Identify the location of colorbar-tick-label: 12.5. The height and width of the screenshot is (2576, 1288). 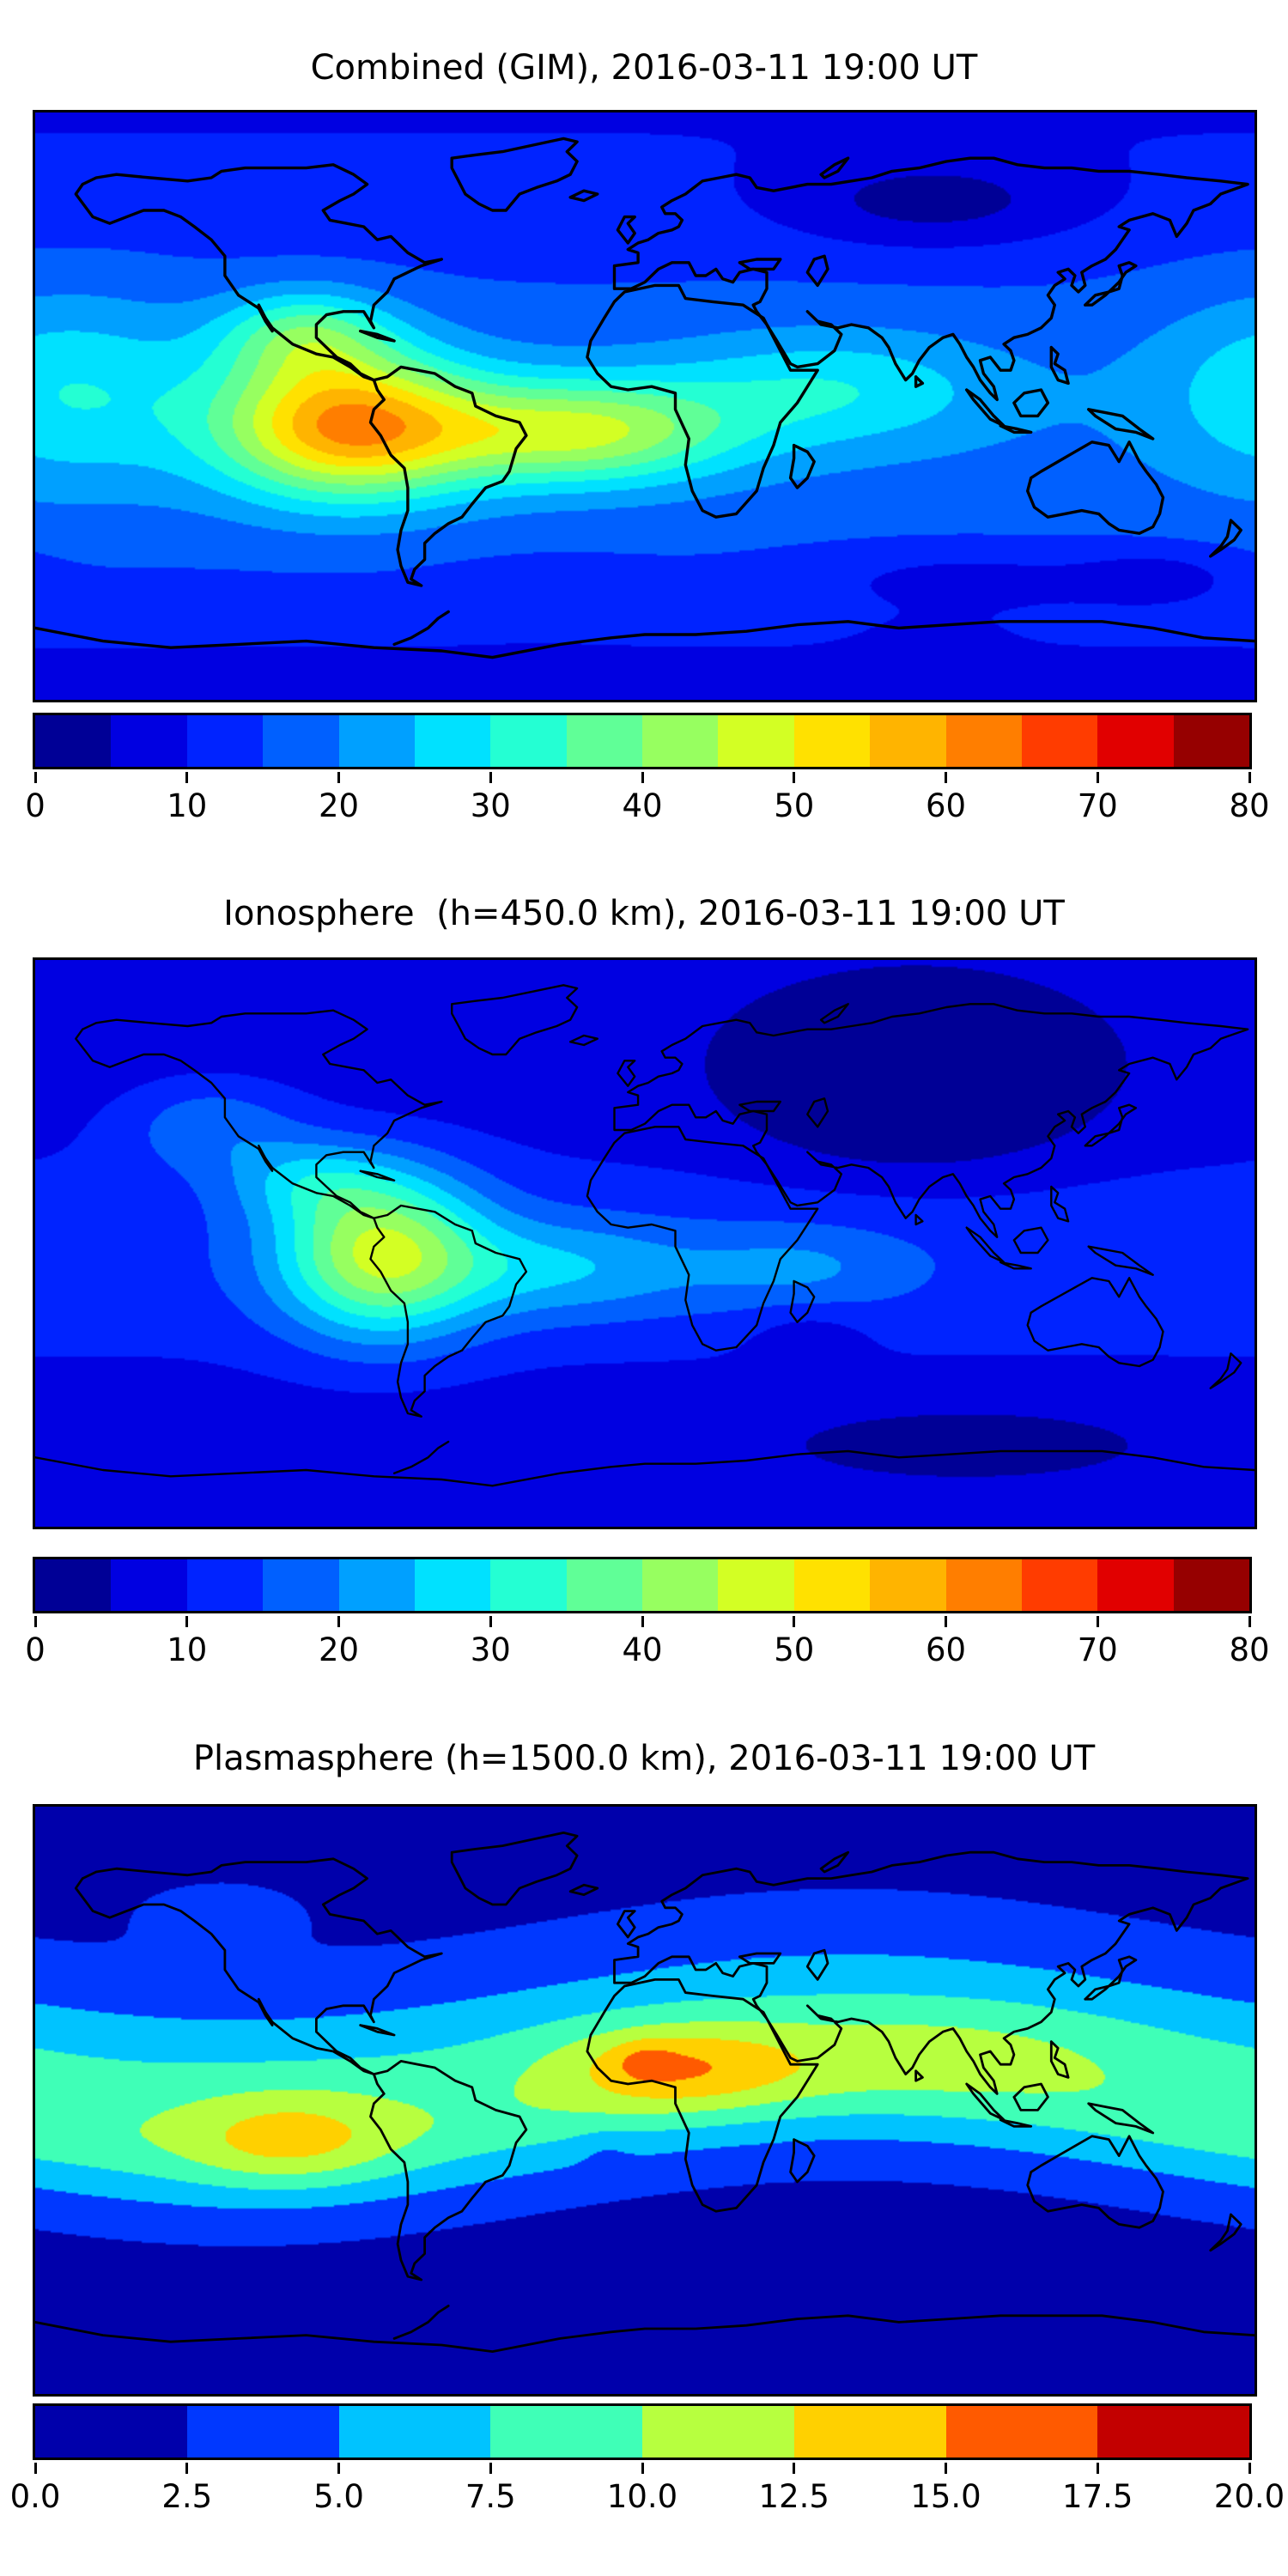
(793, 2496).